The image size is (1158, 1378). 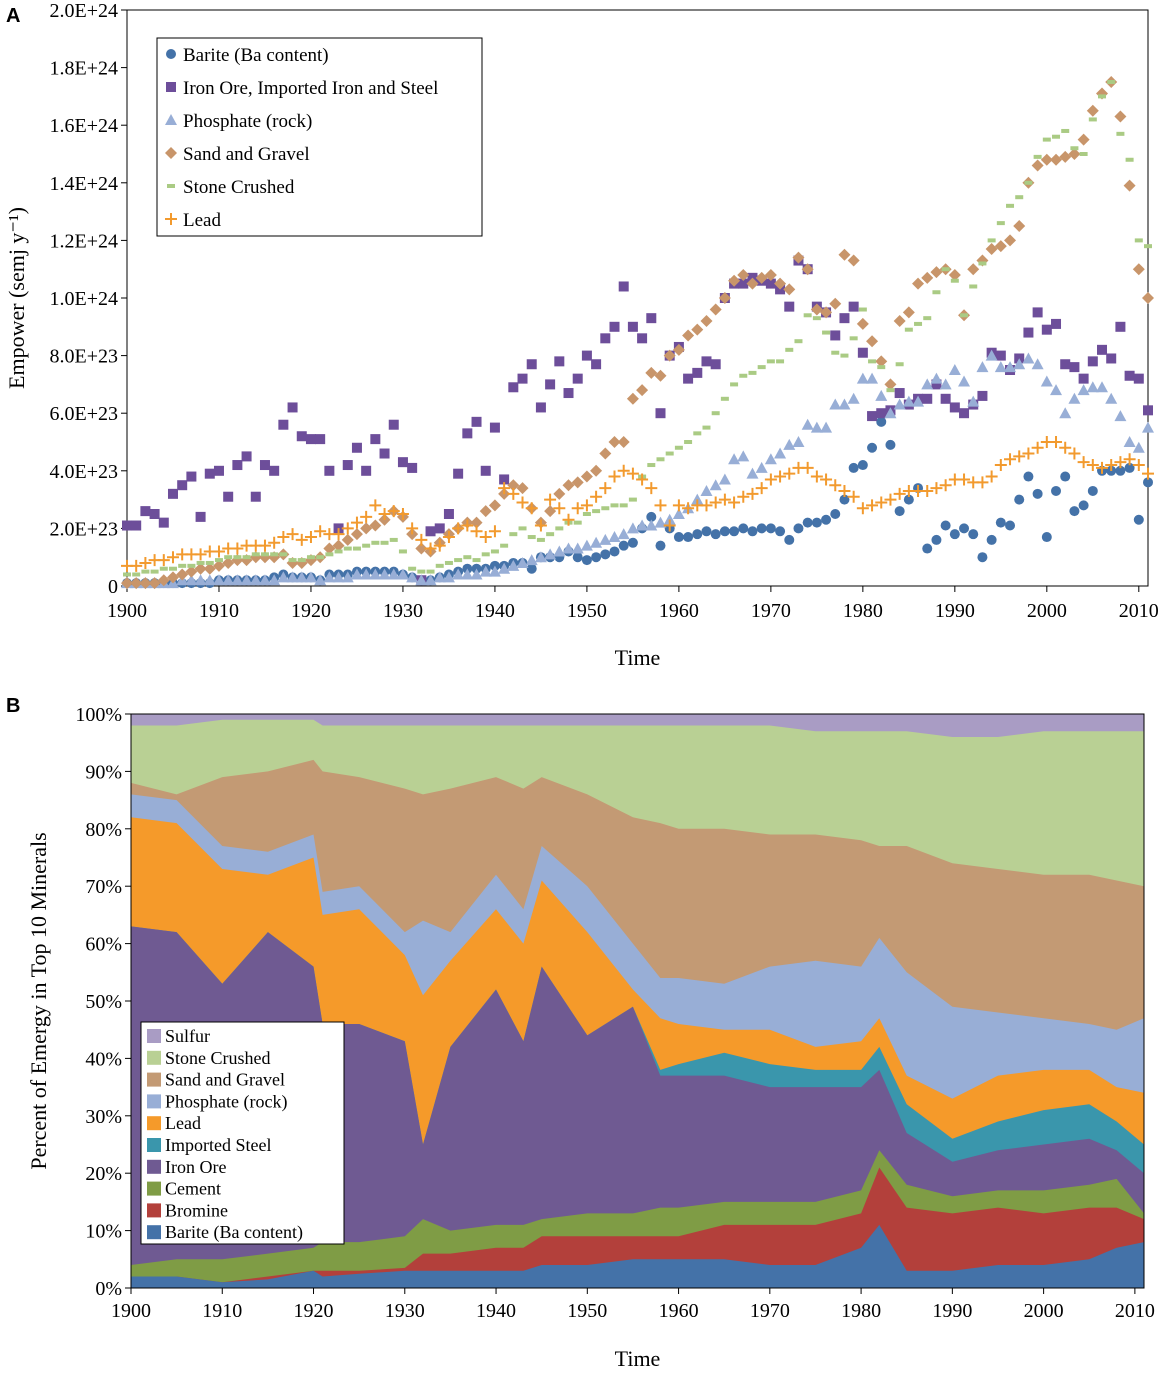 What do you see at coordinates (154, 1057) in the screenshot?
I see `legend-b-swatch-stone_crushed` at bounding box center [154, 1057].